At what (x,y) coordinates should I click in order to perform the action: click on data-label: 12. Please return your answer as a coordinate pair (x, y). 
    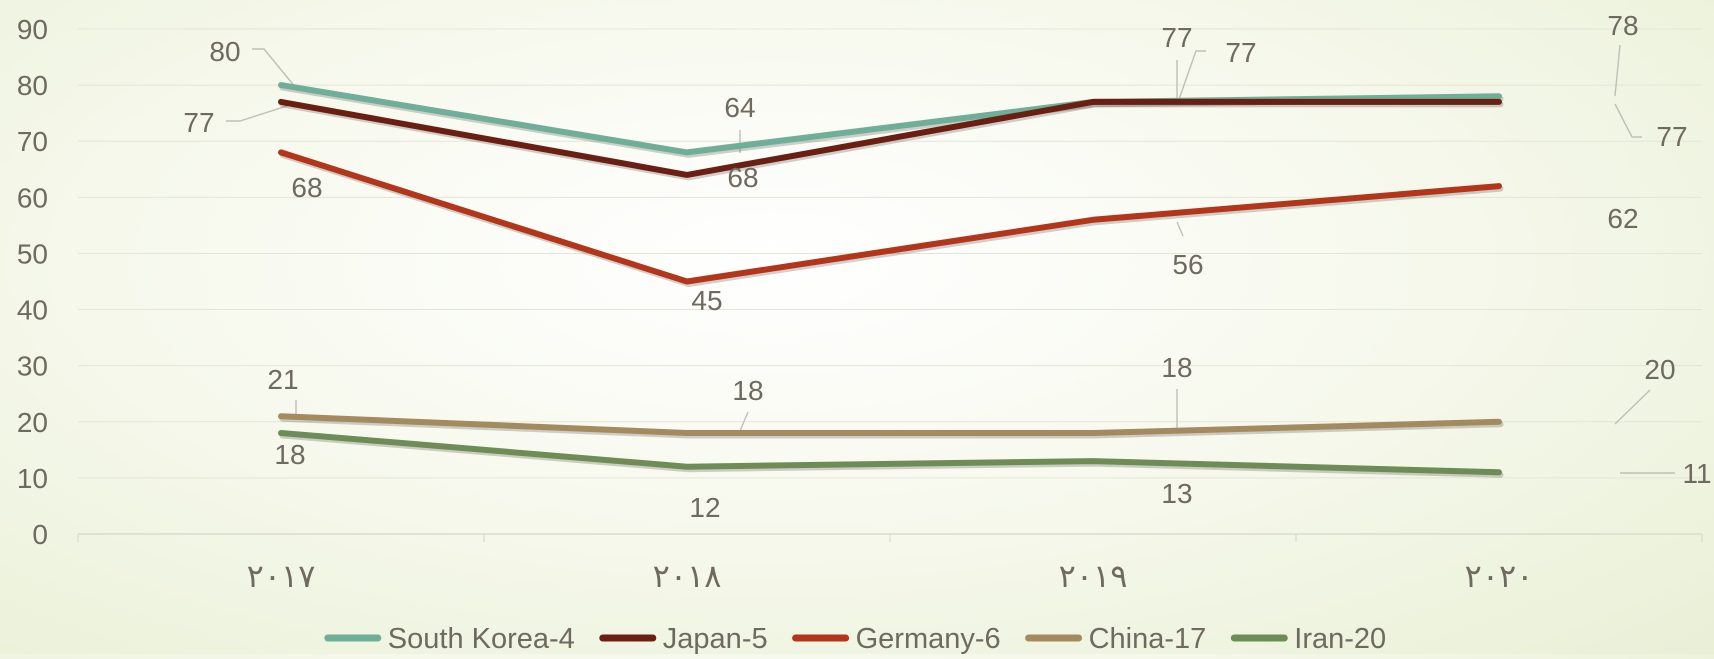
    Looking at the image, I should click on (704, 507).